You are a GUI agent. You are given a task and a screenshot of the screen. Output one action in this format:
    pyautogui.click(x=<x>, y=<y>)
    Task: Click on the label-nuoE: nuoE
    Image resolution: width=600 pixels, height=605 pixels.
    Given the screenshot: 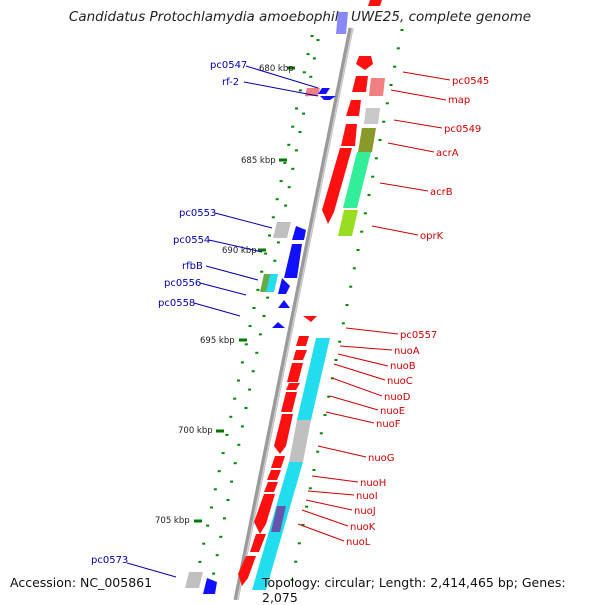 What is the action you would take?
    pyautogui.click(x=392, y=411)
    